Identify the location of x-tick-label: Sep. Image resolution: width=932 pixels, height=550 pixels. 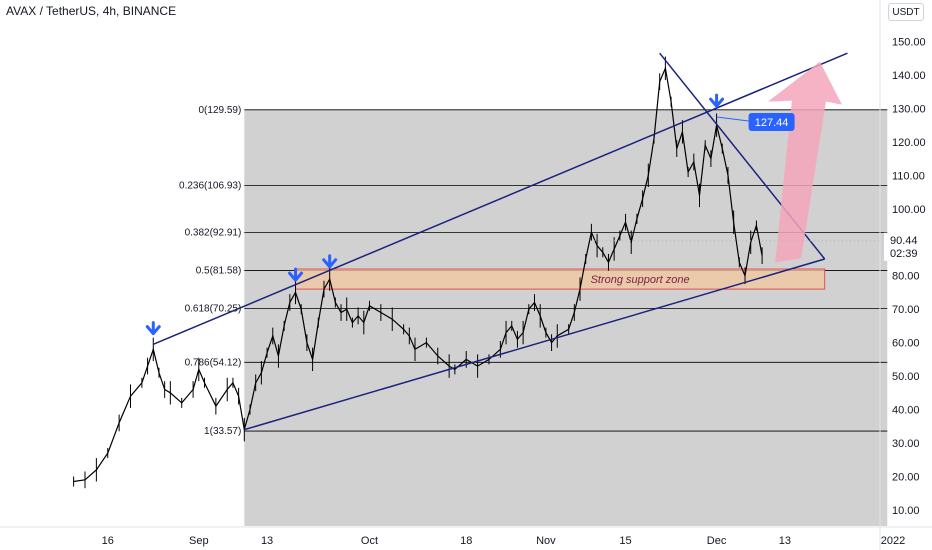
(199, 541).